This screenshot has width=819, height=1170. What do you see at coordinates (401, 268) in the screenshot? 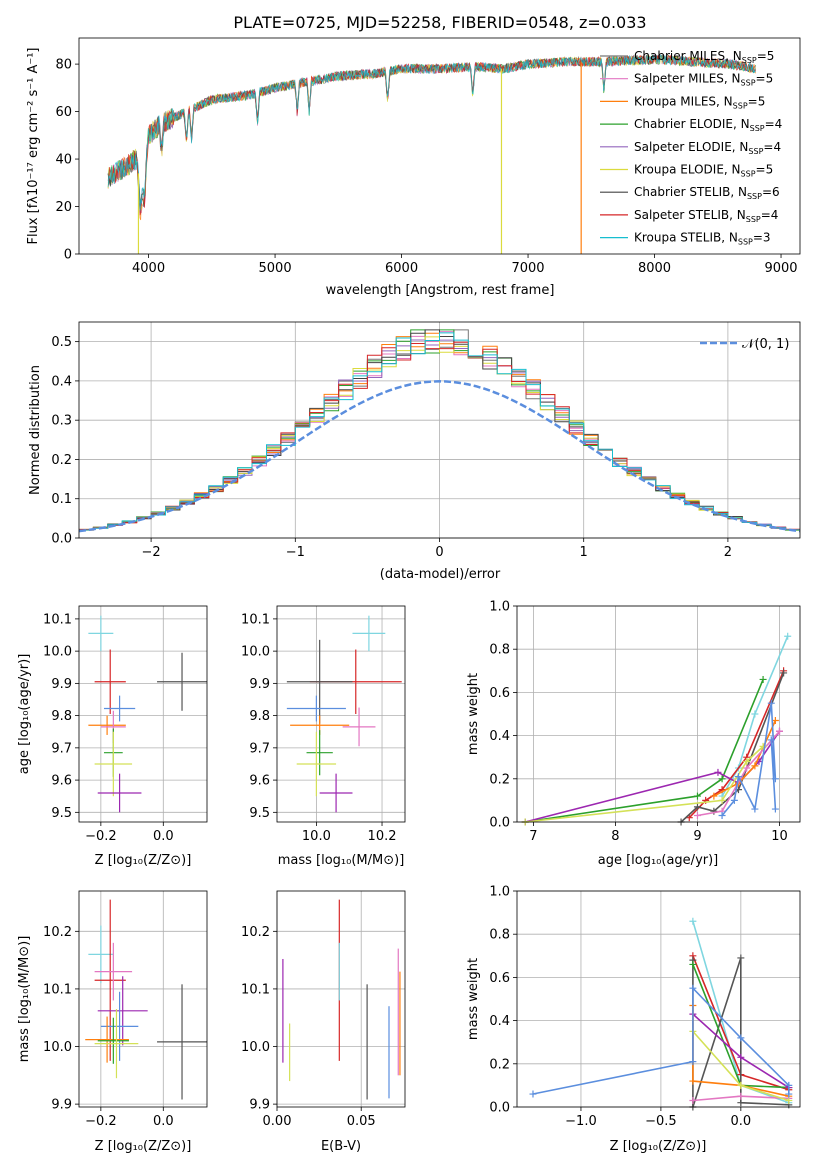
I see `x-tick-label: 6000` at bounding box center [401, 268].